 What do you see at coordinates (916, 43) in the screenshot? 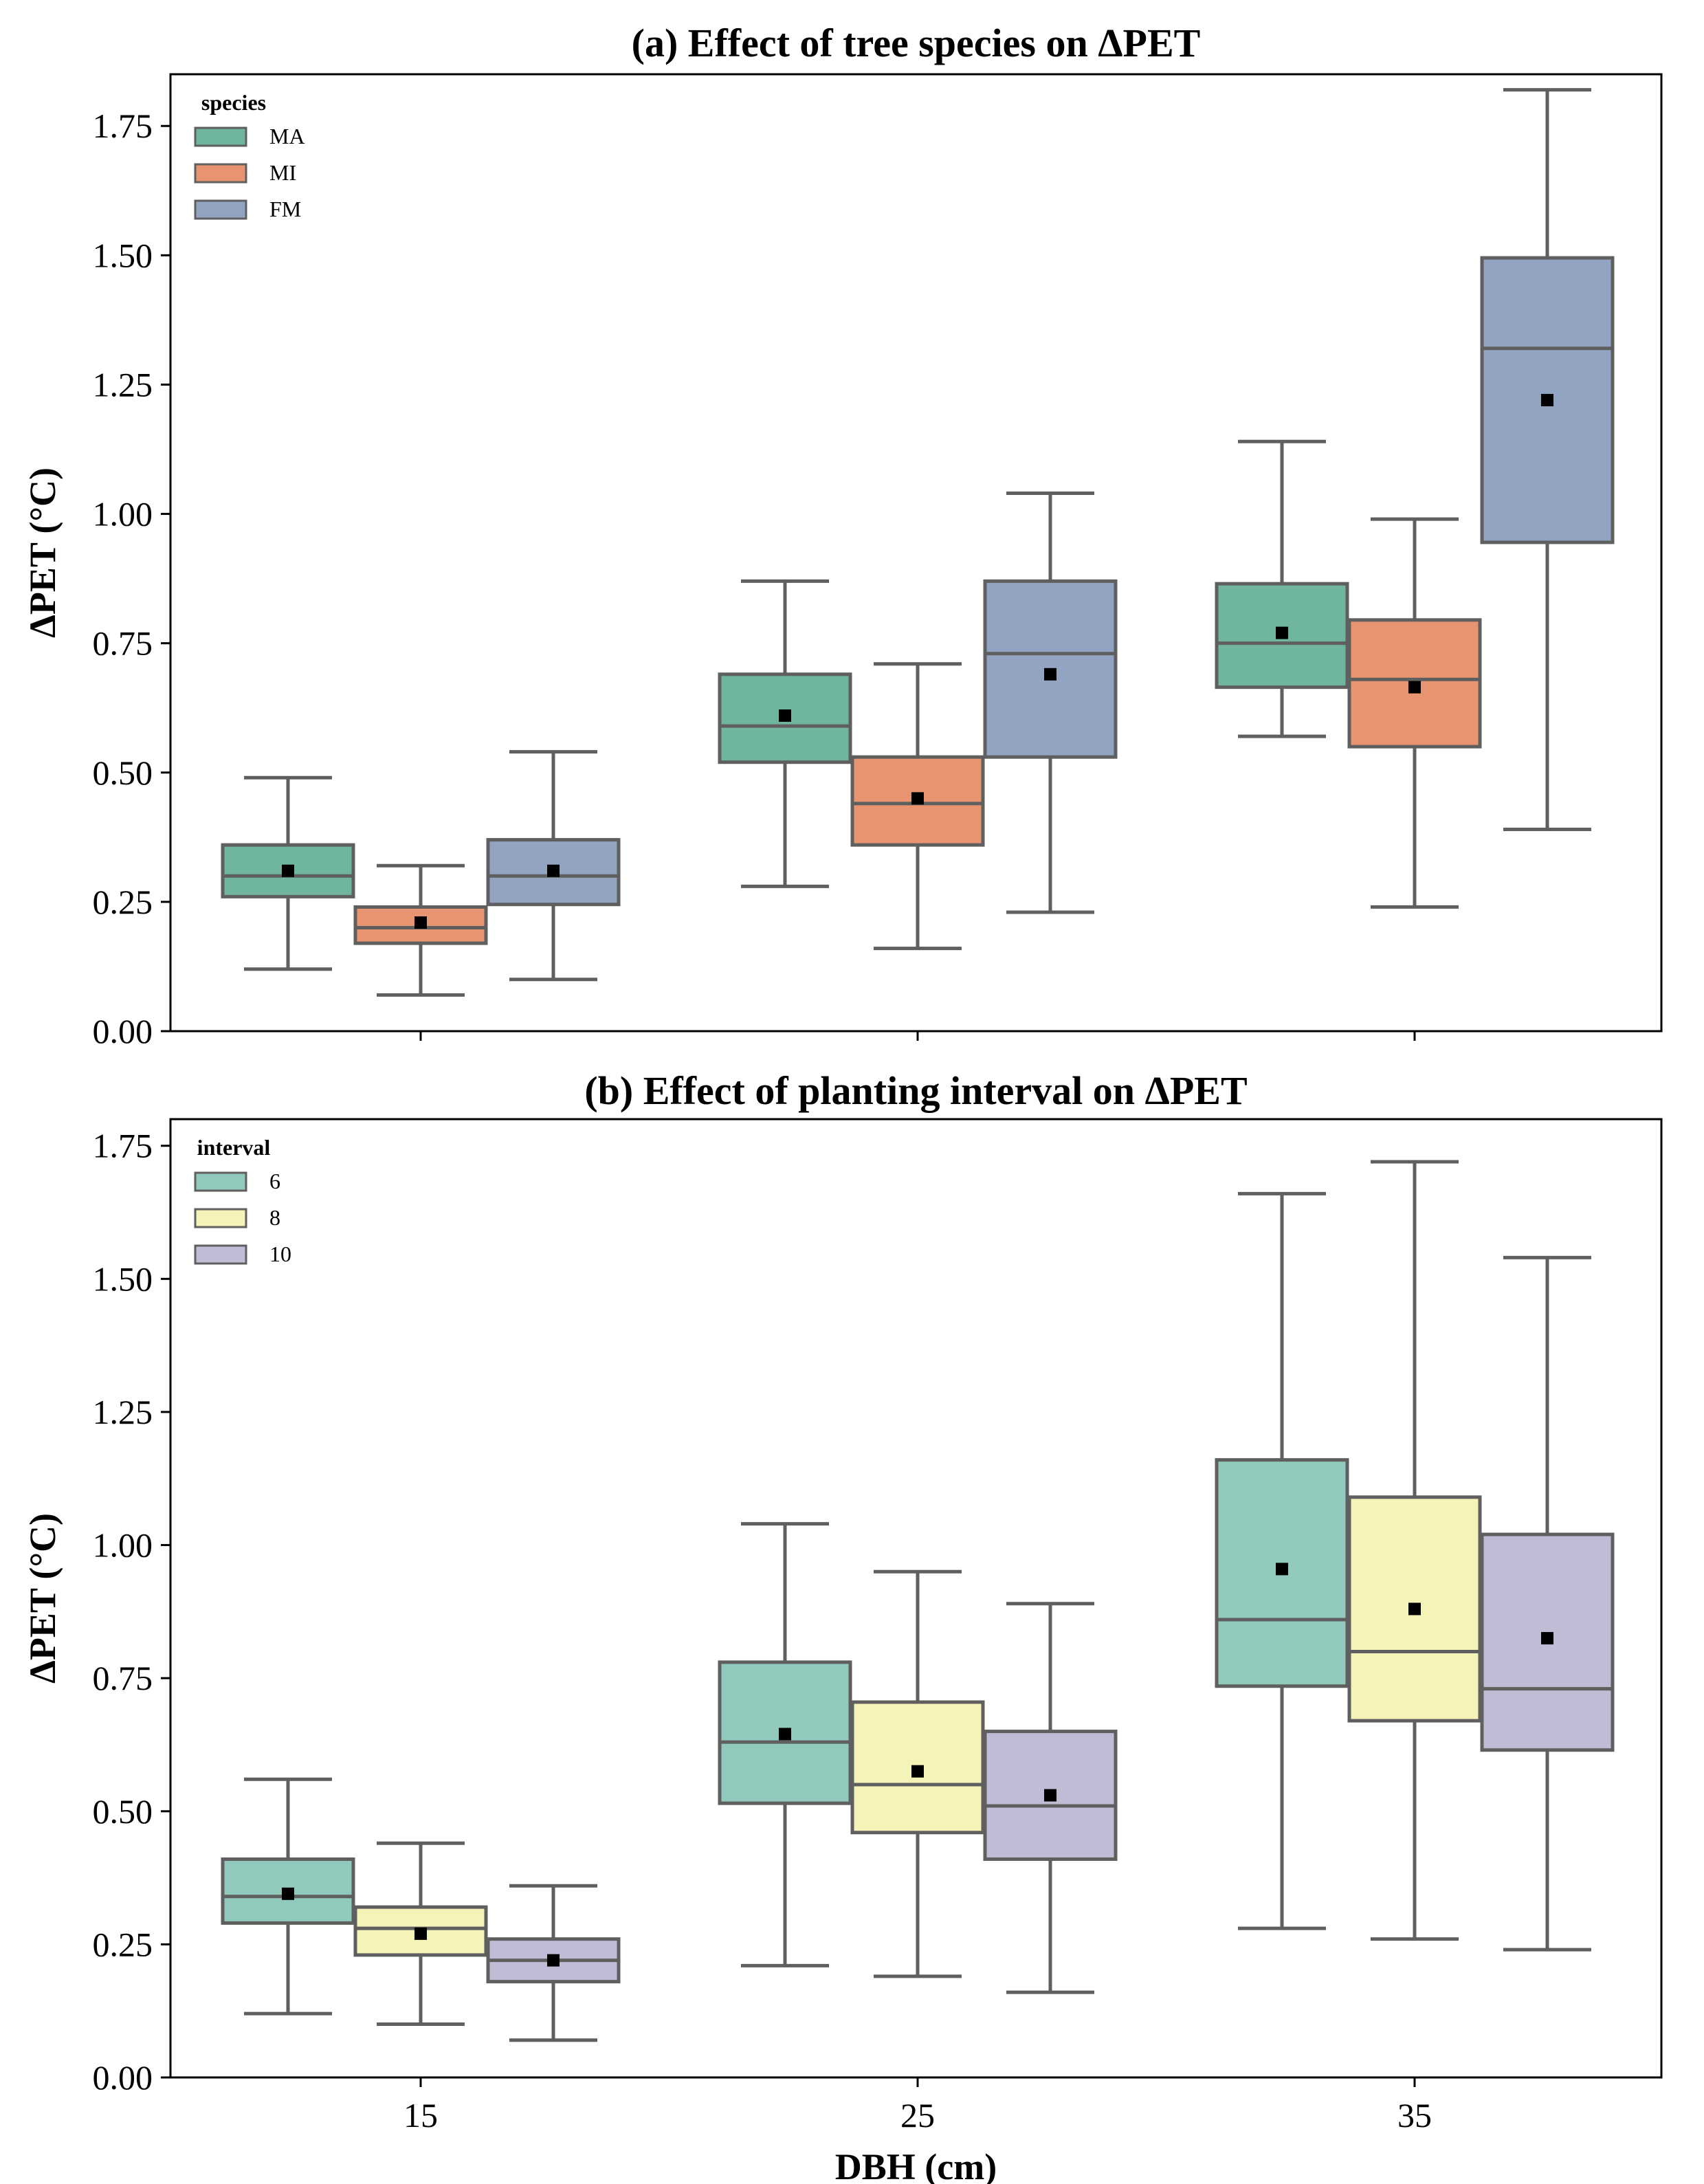
I see `chart-title: (a) Effect of tree species on ΔPET` at bounding box center [916, 43].